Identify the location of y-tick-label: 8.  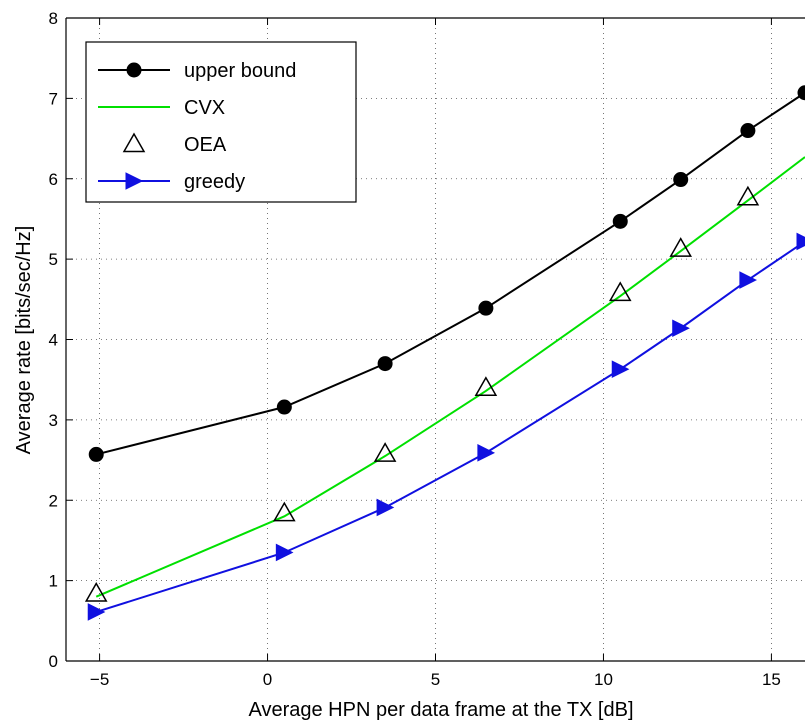
(53, 18).